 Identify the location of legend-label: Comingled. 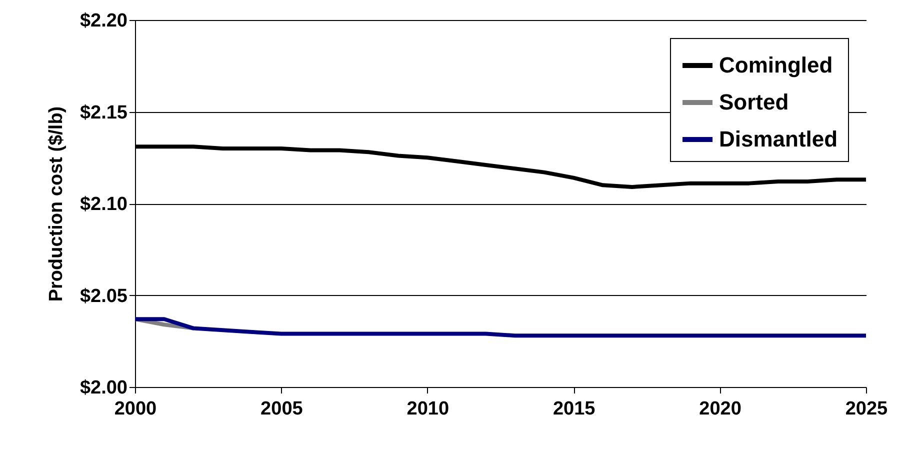
(776, 65).